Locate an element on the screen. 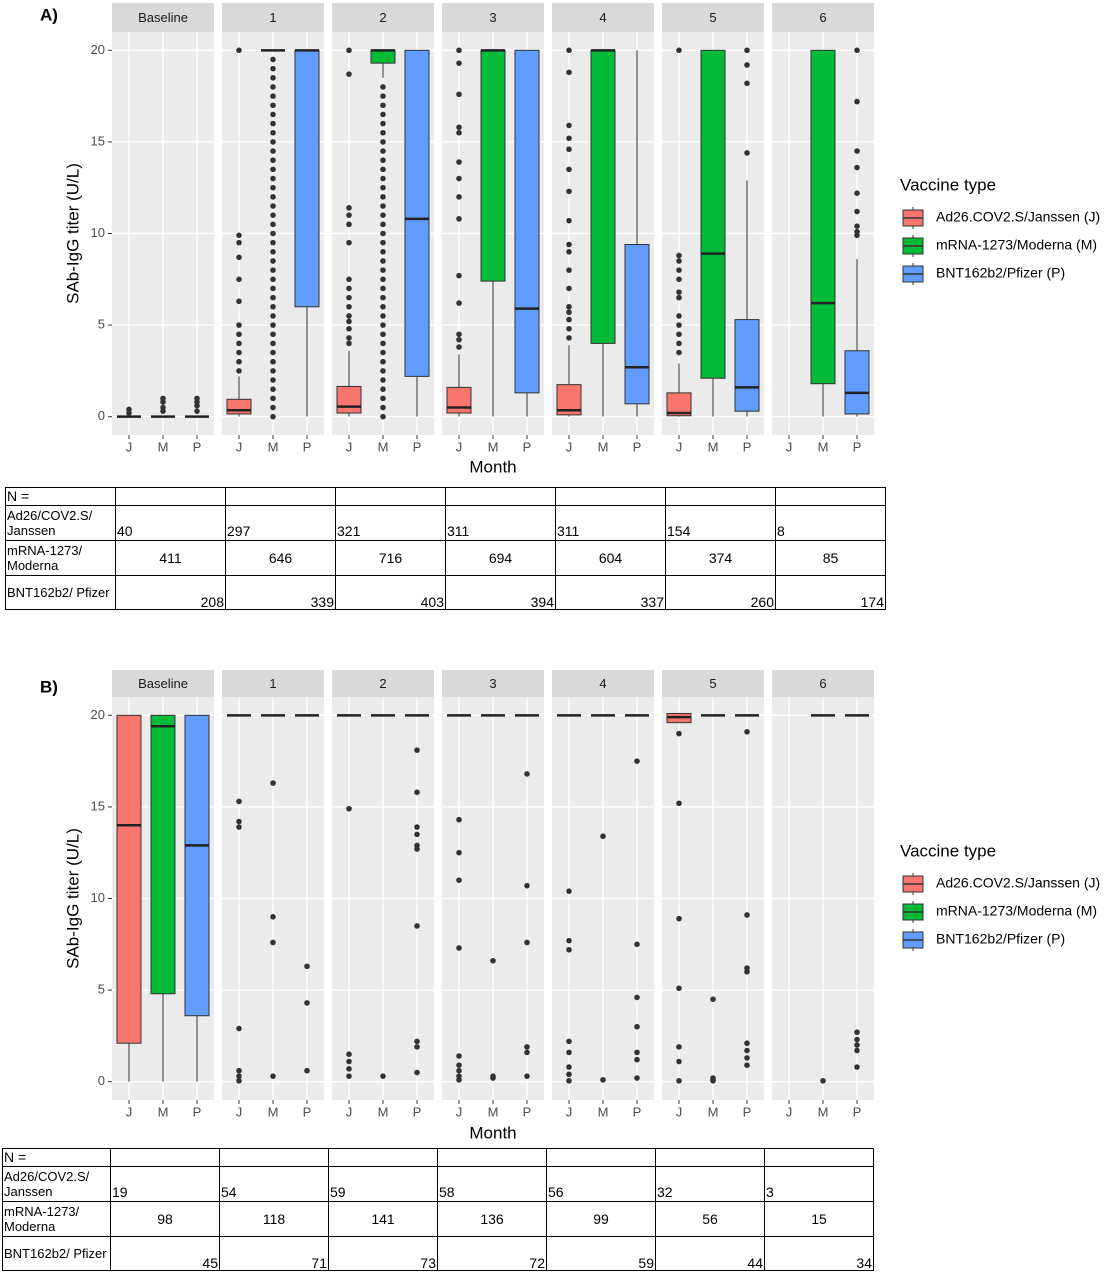 The height and width of the screenshot is (1280, 1114). table-value: 45 is located at coordinates (165, 1254).